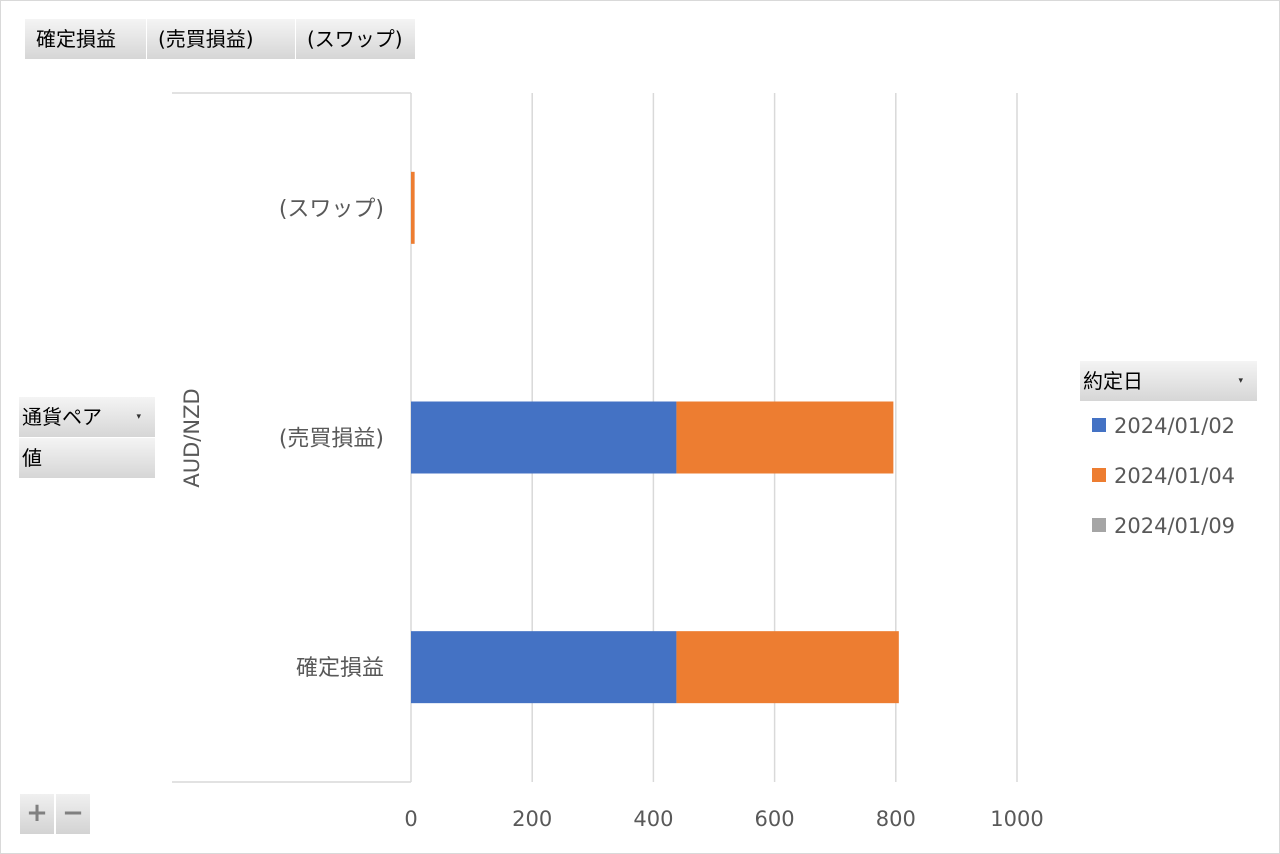  I want to click on legend-item: 2024/01/02, so click(1163, 426).